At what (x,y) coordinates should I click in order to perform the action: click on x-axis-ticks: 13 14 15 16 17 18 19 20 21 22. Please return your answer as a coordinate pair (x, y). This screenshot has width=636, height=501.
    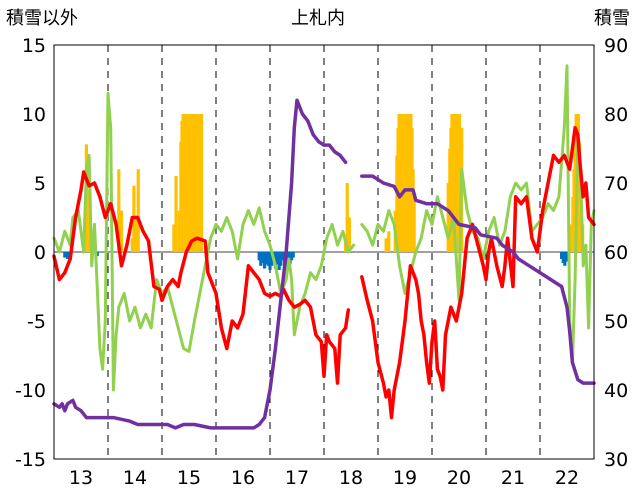
    Looking at the image, I should click on (324, 478).